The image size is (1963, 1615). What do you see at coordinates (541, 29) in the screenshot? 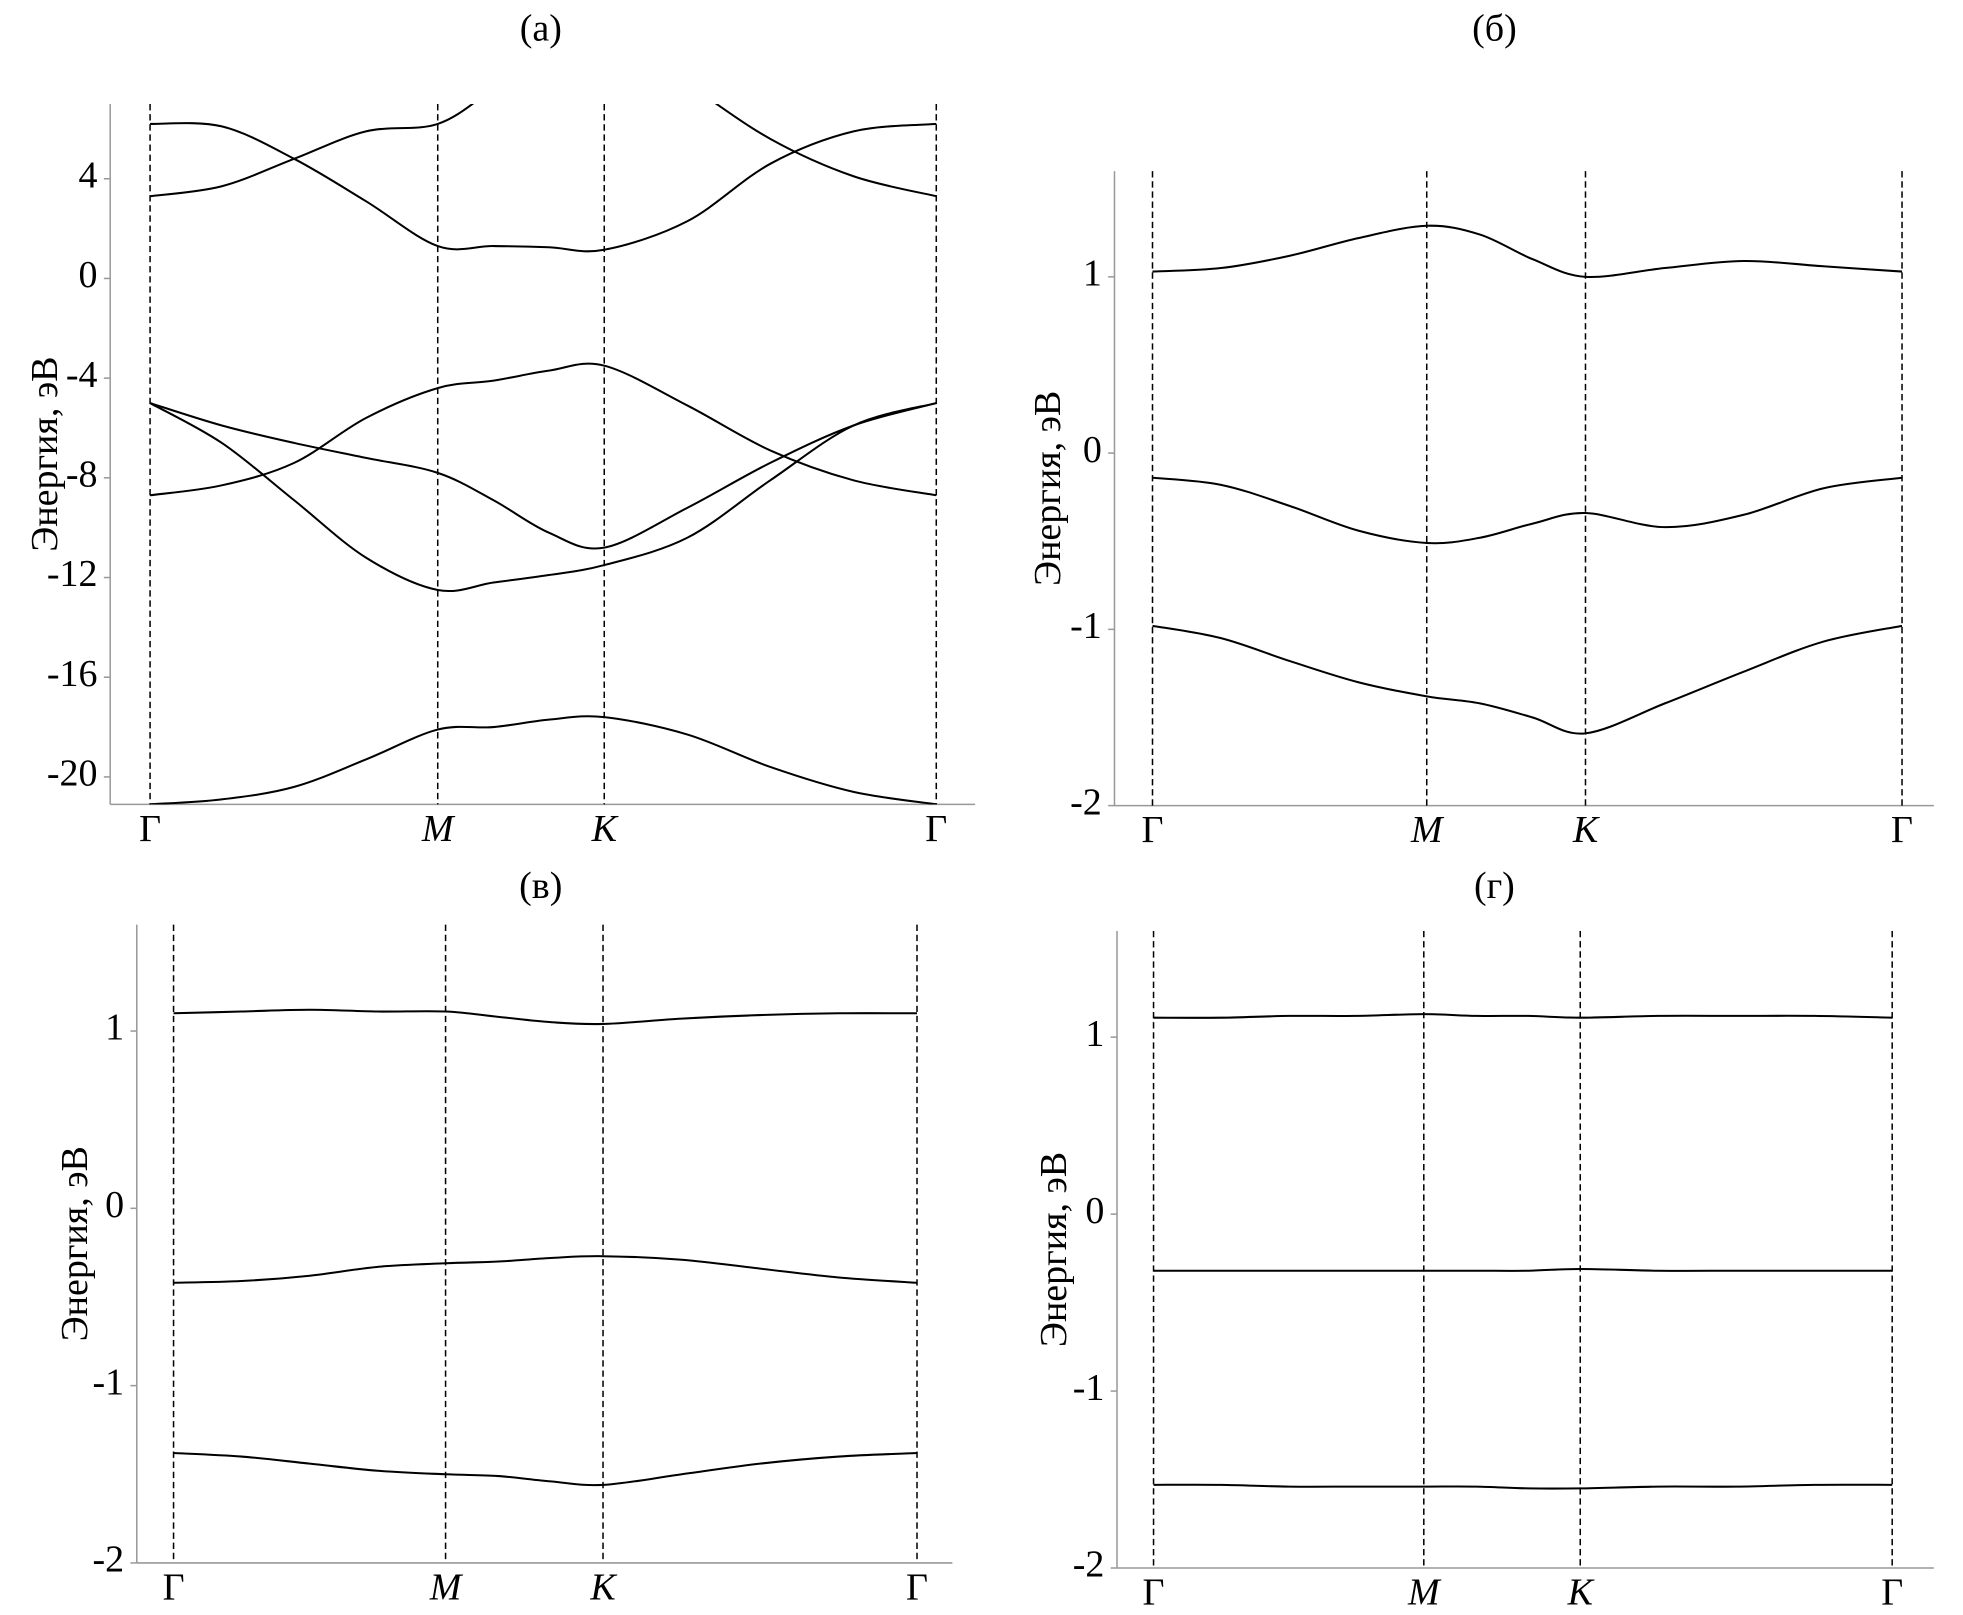
I see `panel-title: (а)` at bounding box center [541, 29].